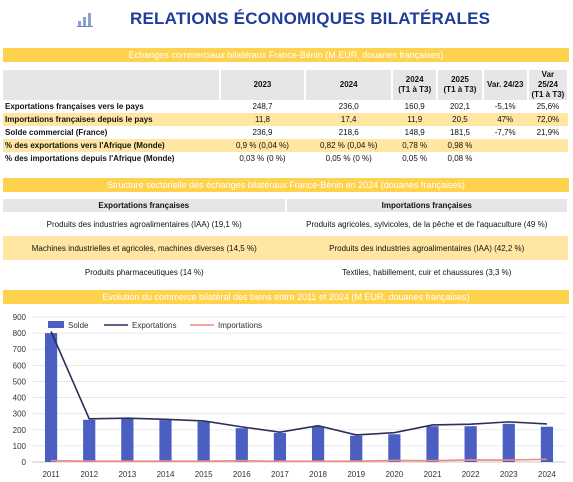 This screenshot has height=482, width=573. I want to click on x-tick-label: 2012, so click(89, 474).